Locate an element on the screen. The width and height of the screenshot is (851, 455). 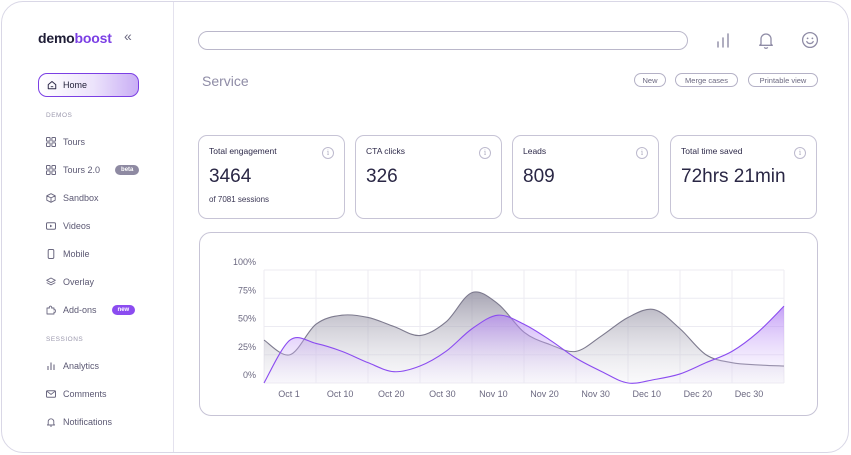
mail-icon is located at coordinates (51, 394).